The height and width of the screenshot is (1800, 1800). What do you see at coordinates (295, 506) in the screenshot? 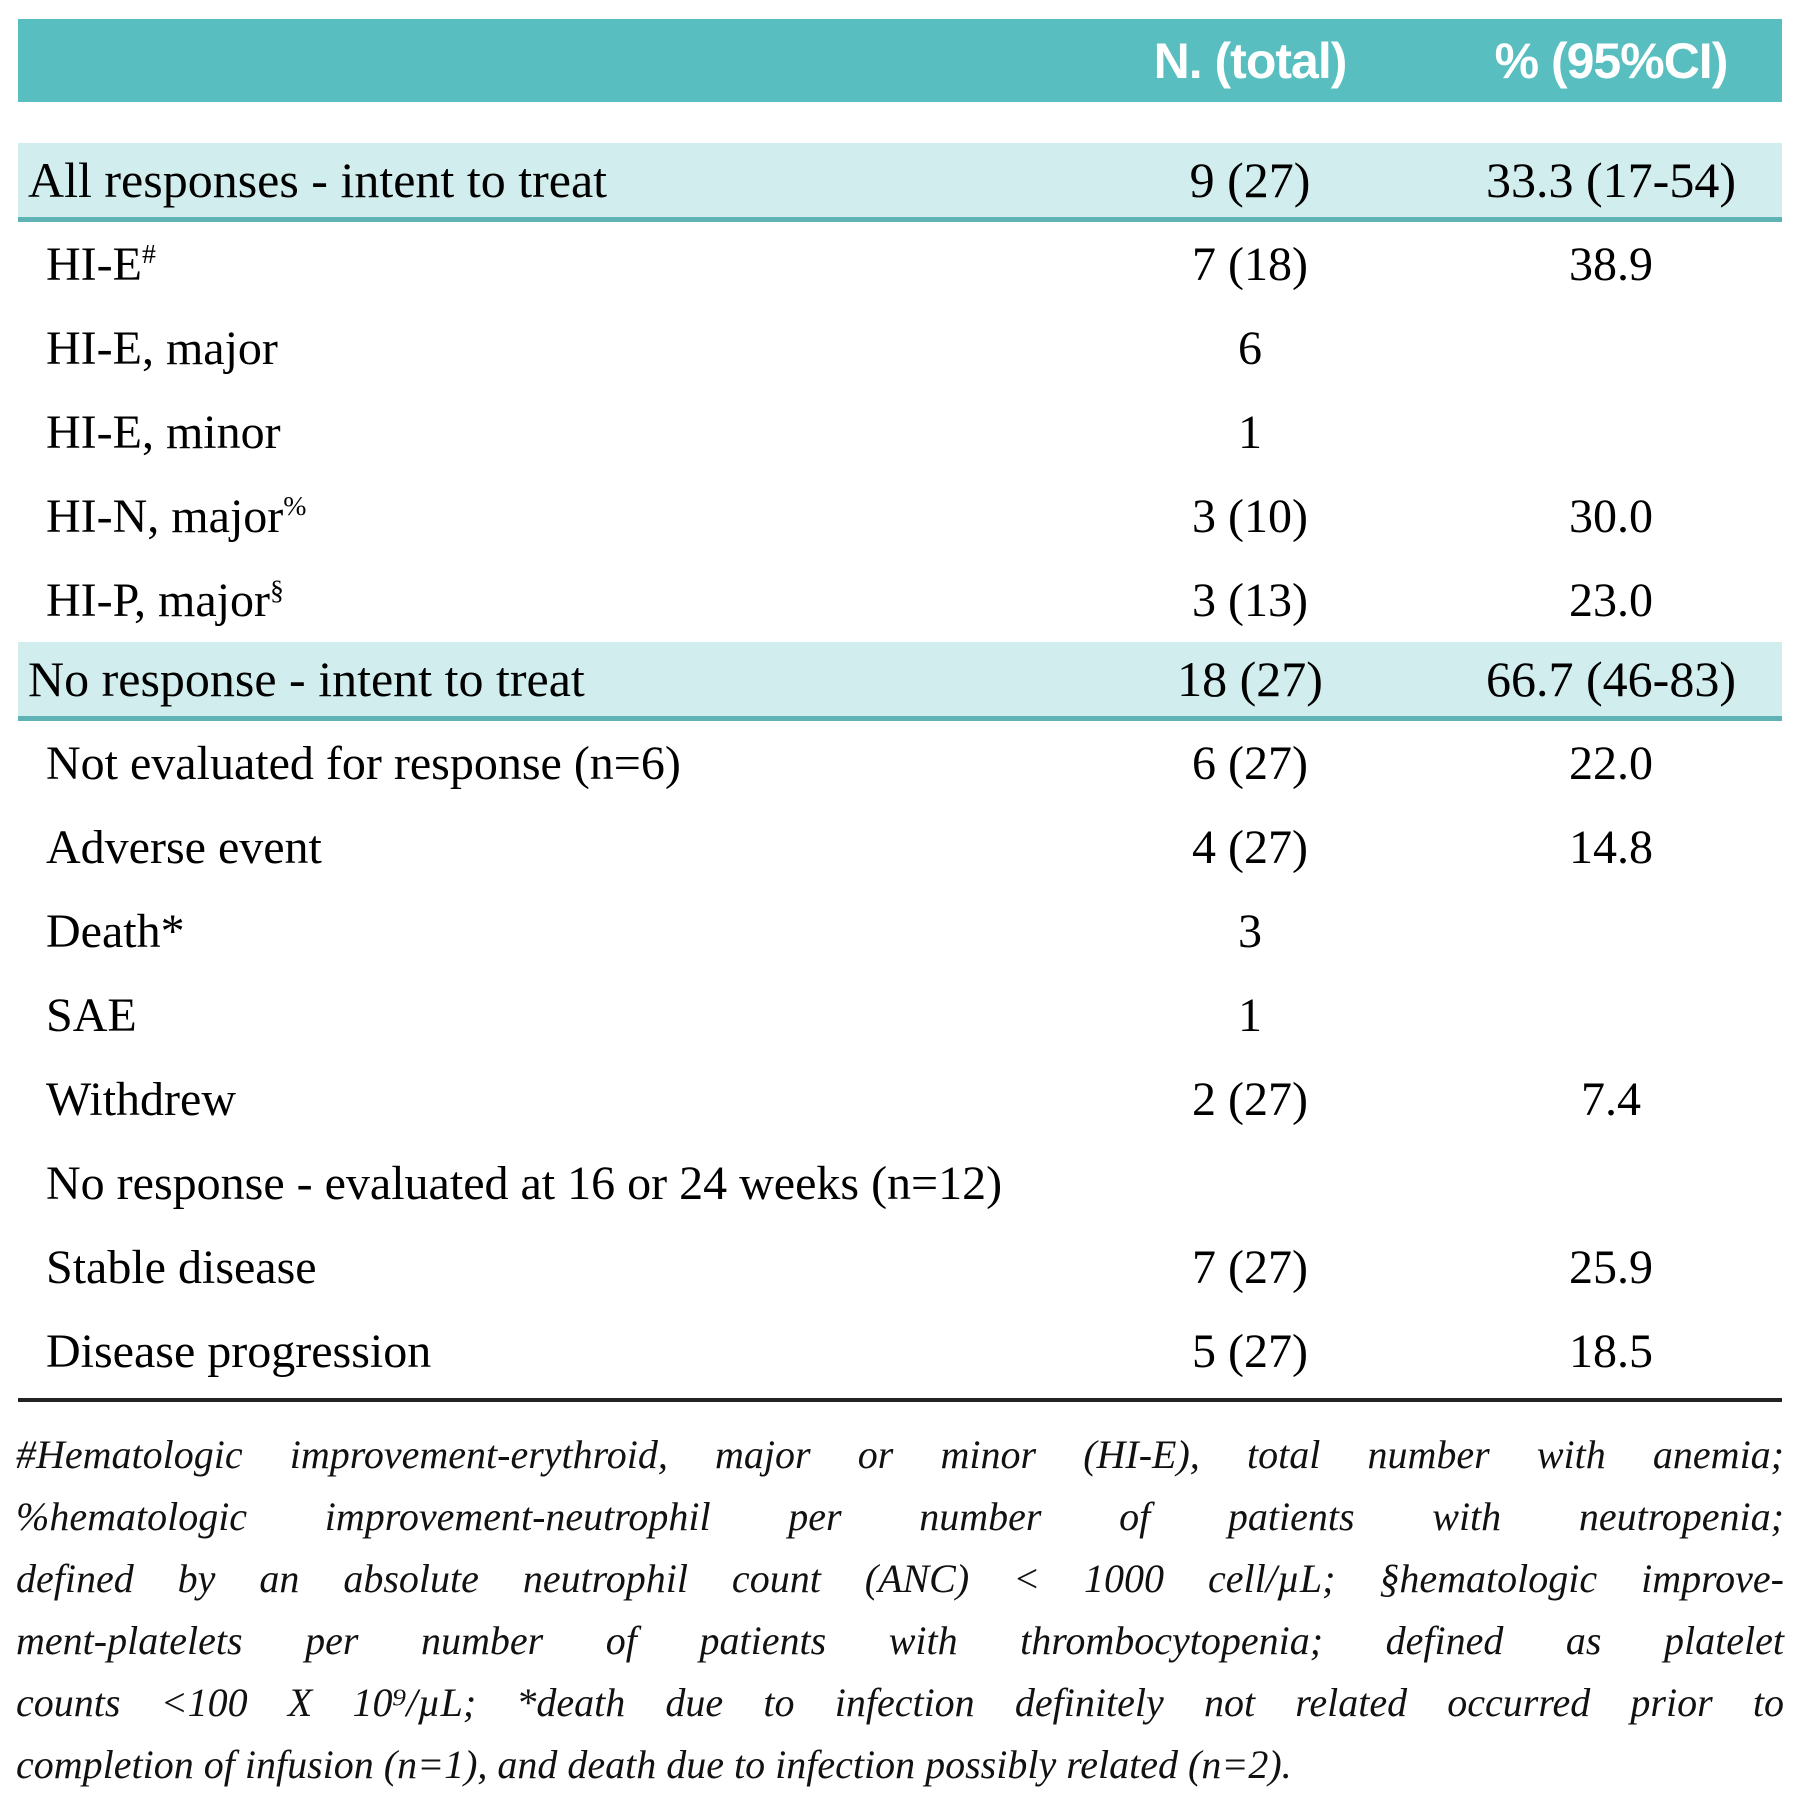
I see `row-footnote-marker: %` at bounding box center [295, 506].